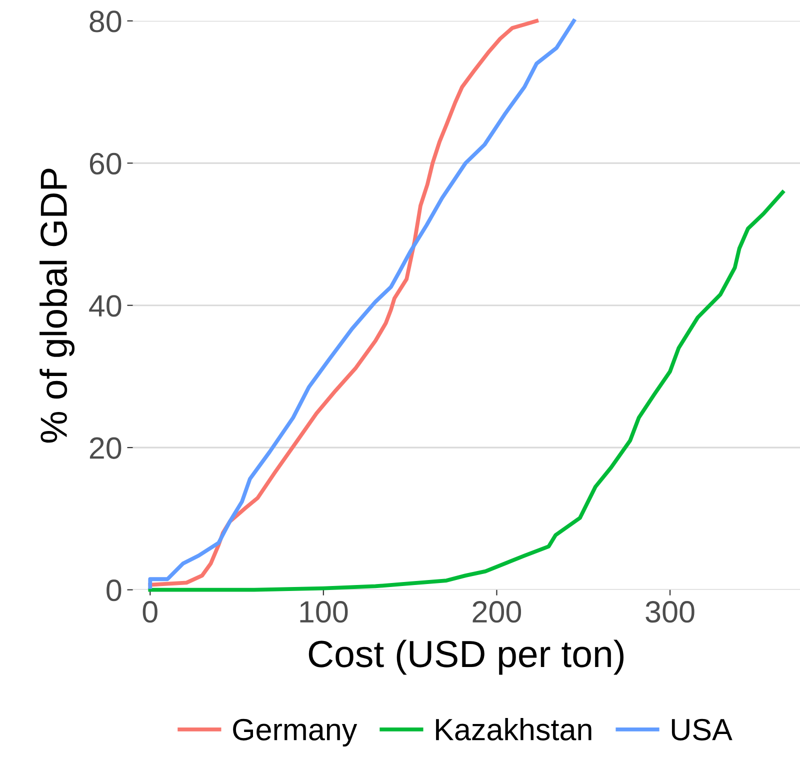 This screenshot has height=774, width=800. I want to click on x-tick-label: 100, so click(324, 612).